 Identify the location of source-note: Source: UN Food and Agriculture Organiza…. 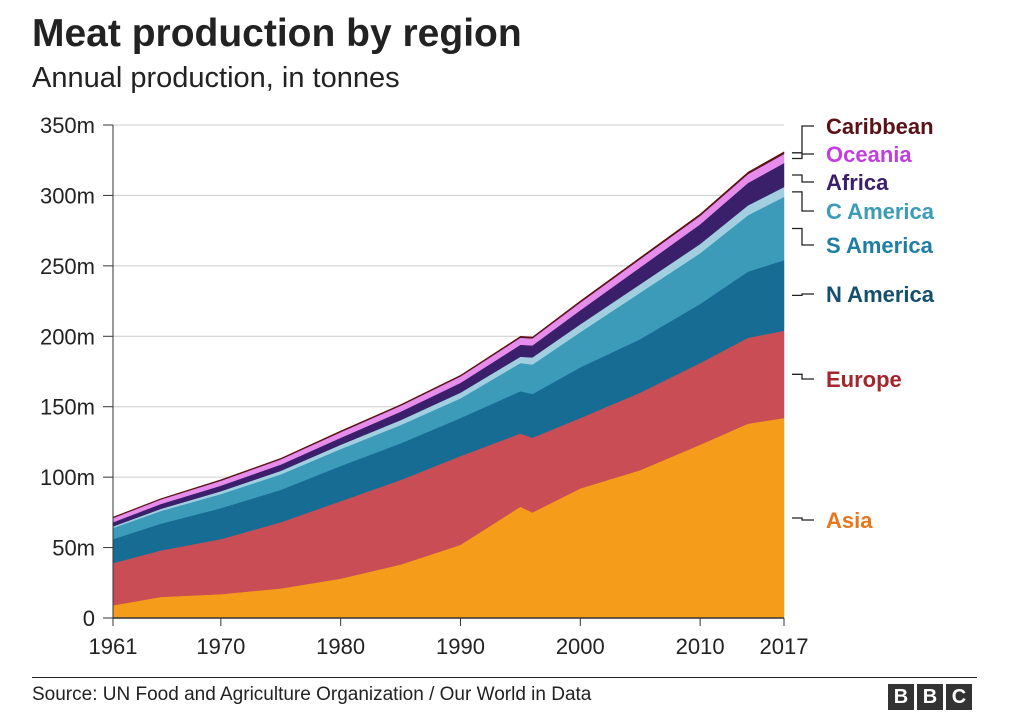
(312, 694).